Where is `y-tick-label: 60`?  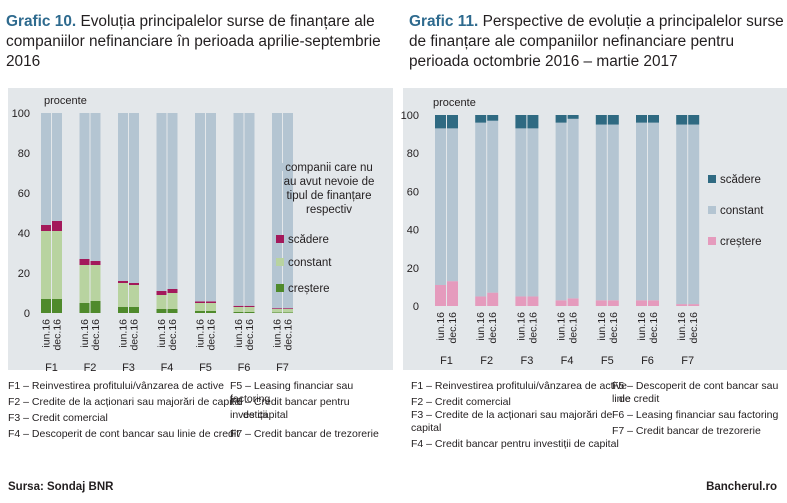 y-tick-label: 60 is located at coordinates (24, 194).